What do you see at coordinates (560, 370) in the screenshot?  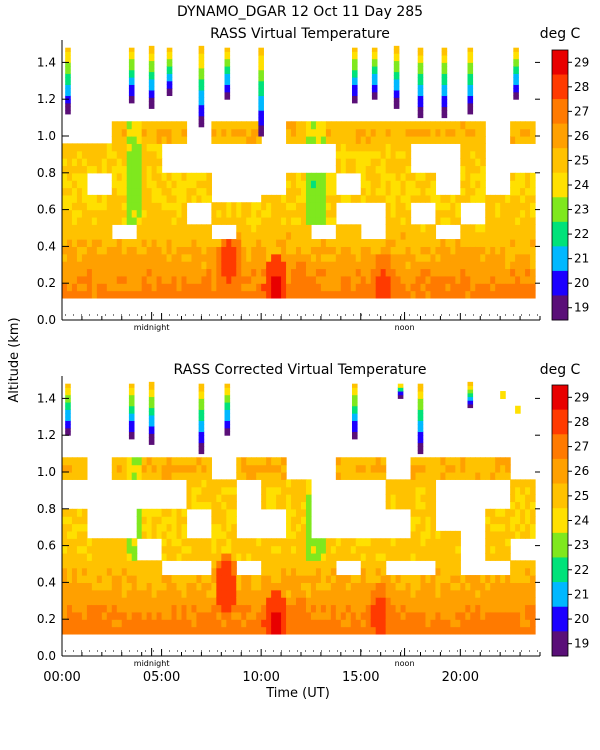 I see `panel-bottom-units: deg C` at bounding box center [560, 370].